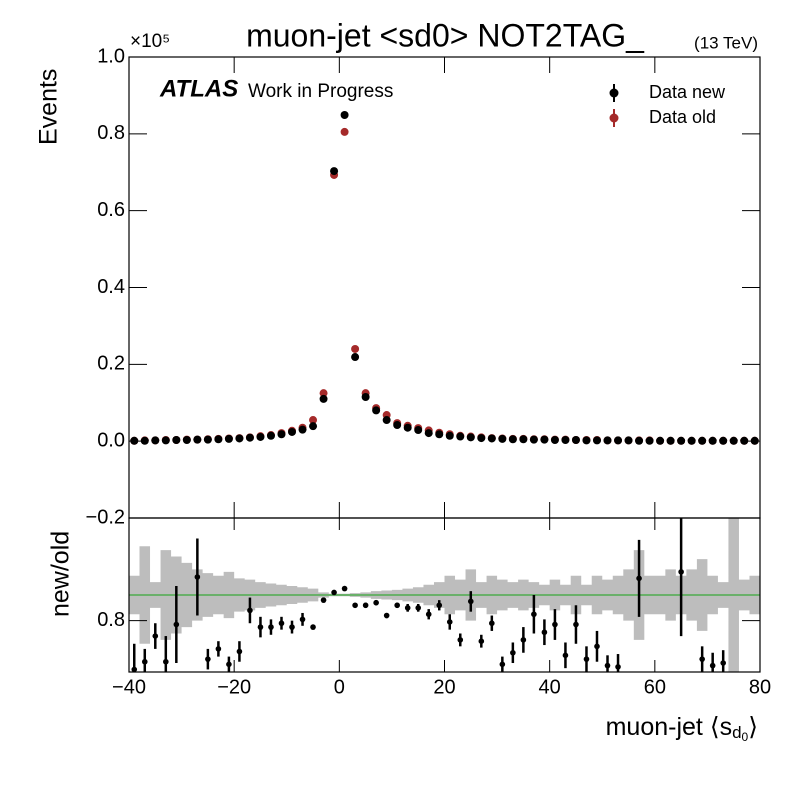 The image size is (800, 800). Describe the element at coordinates (111, 620) in the screenshot. I see `ratio-tick-label: 0.8` at that location.